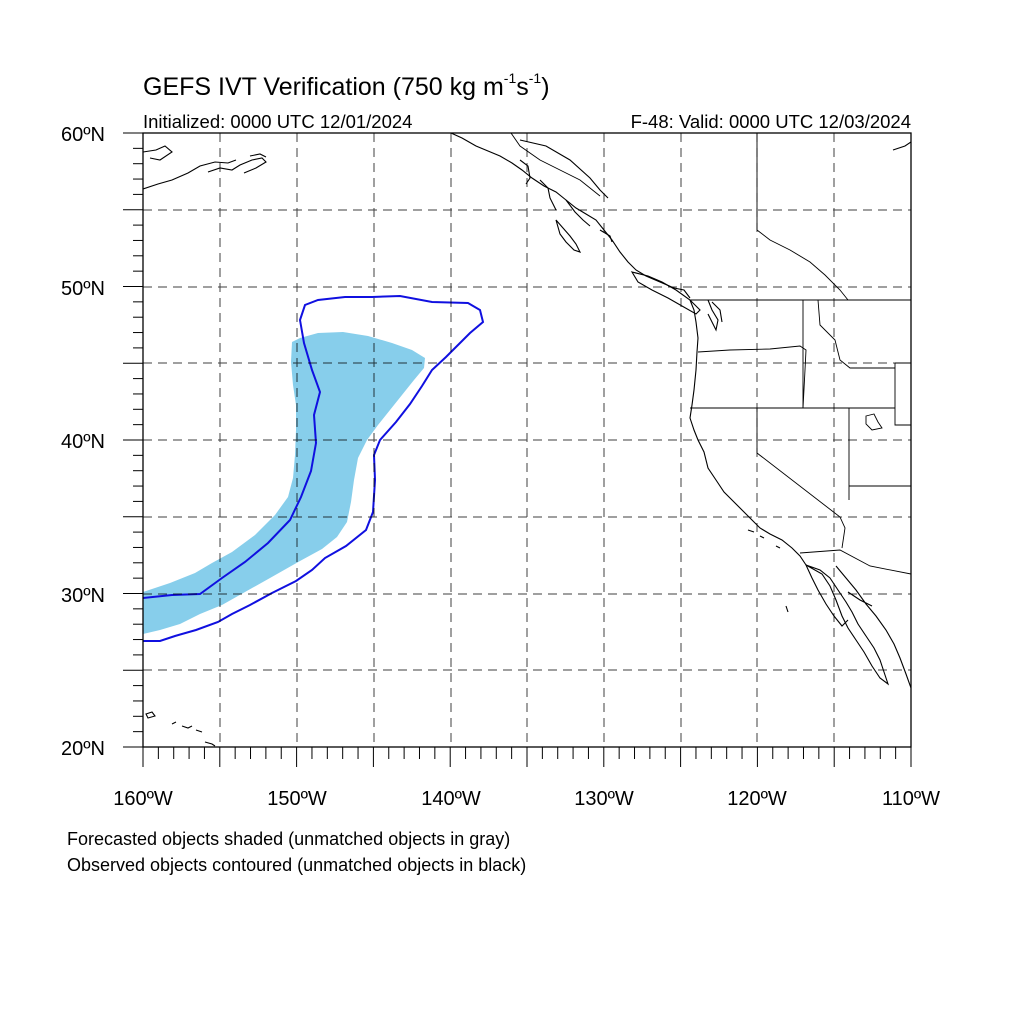  What do you see at coordinates (545, 87) in the screenshot?
I see `title-close: )` at bounding box center [545, 87].